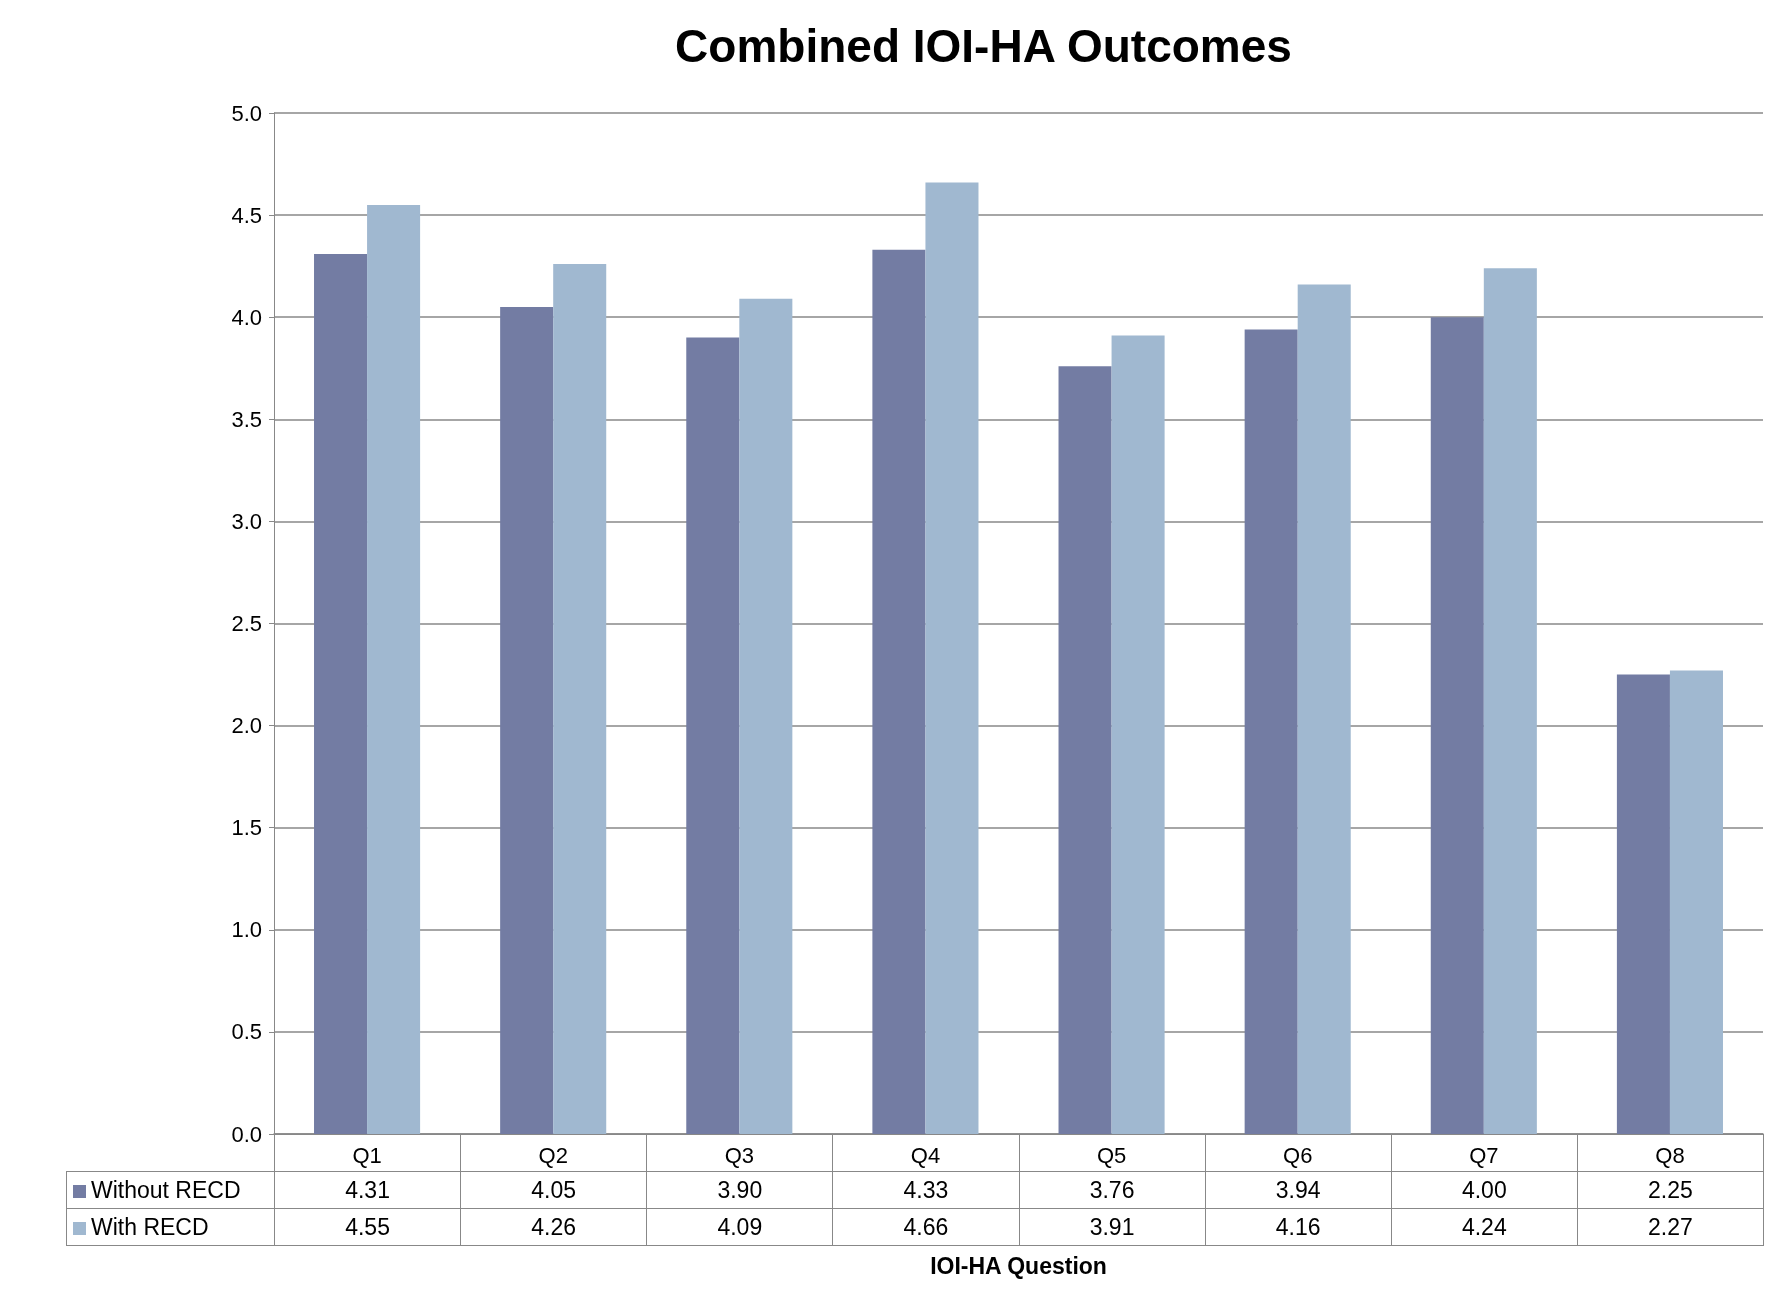 This screenshot has height=1293, width=1773. I want to click on y-tick-label: 3.5, so click(246, 419).